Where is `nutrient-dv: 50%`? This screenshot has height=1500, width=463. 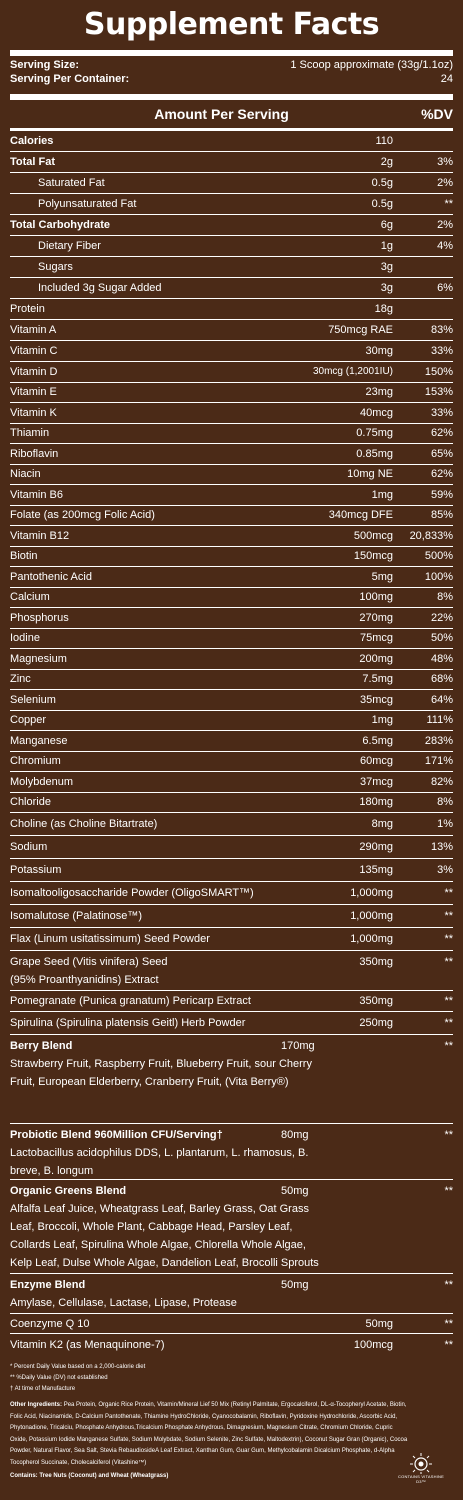
nutrient-dv: 50% is located at coordinates (441, 638).